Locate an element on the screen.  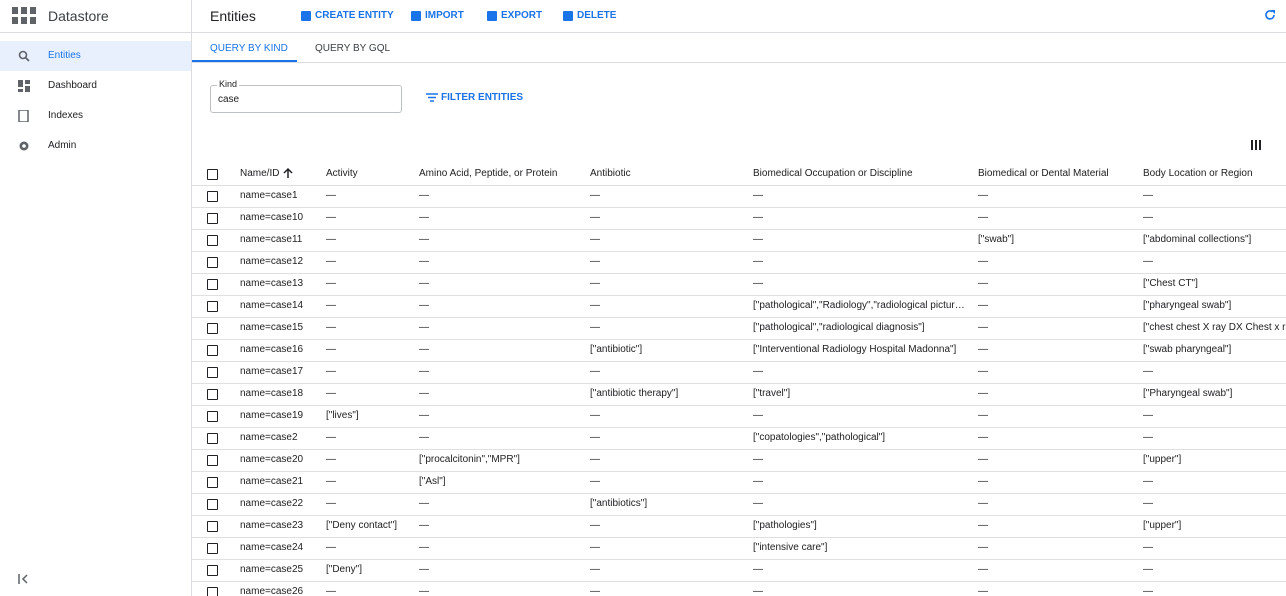
entity-link: name=case12 is located at coordinates (272, 261).